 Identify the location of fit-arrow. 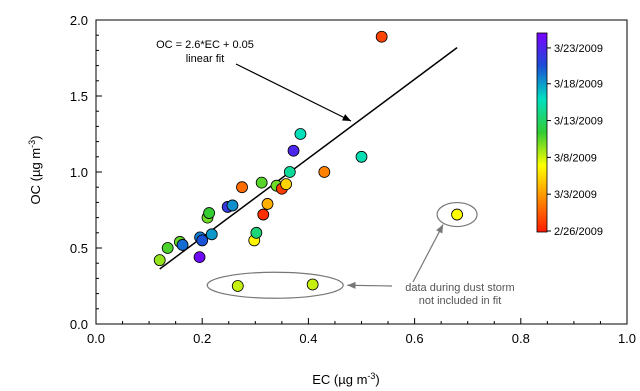
(293, 92).